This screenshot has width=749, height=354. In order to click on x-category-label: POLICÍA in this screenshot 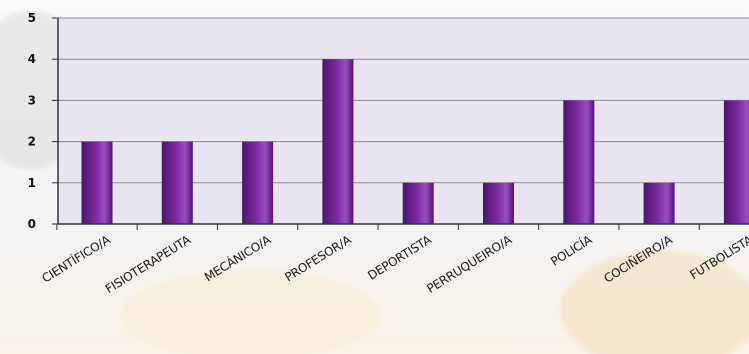, I will do `click(571, 249)`.